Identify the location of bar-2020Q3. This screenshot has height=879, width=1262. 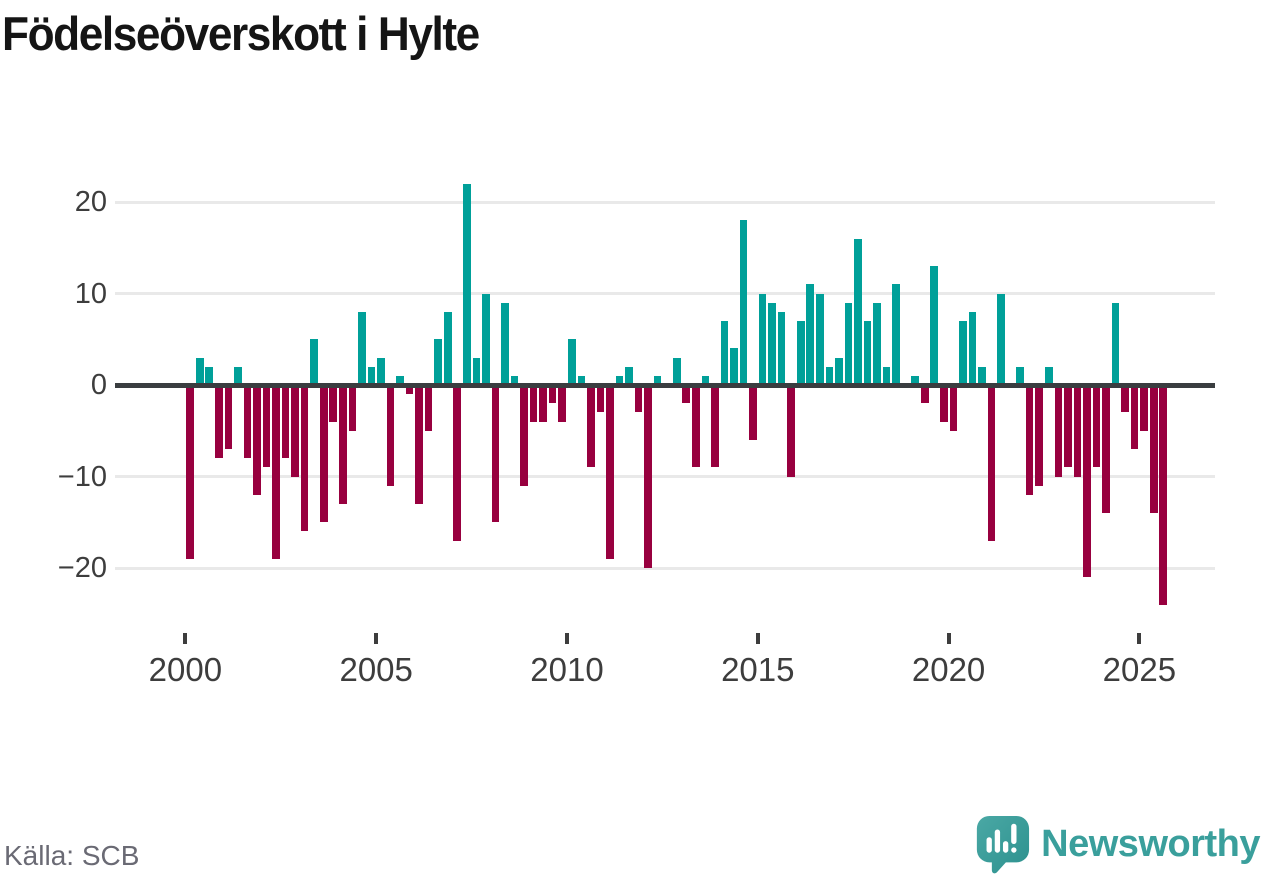
(972, 348).